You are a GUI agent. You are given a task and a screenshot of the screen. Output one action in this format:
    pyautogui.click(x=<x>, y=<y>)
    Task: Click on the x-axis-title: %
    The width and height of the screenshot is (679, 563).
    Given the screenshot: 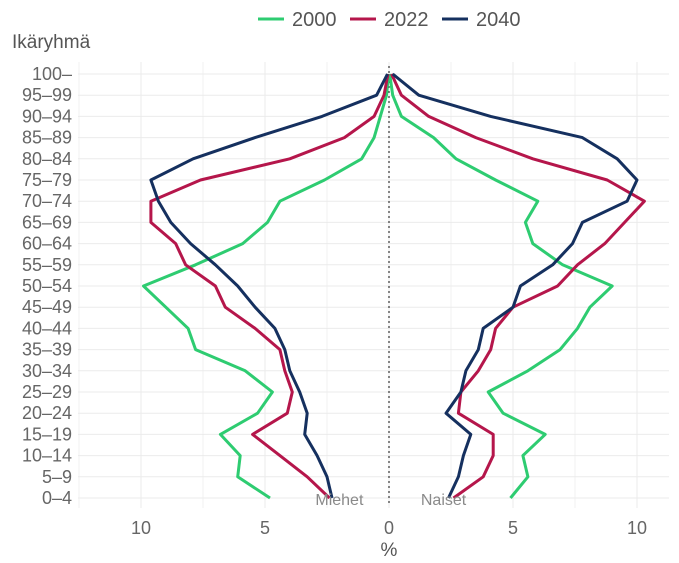 What is the action you would take?
    pyautogui.click(x=389, y=550)
    